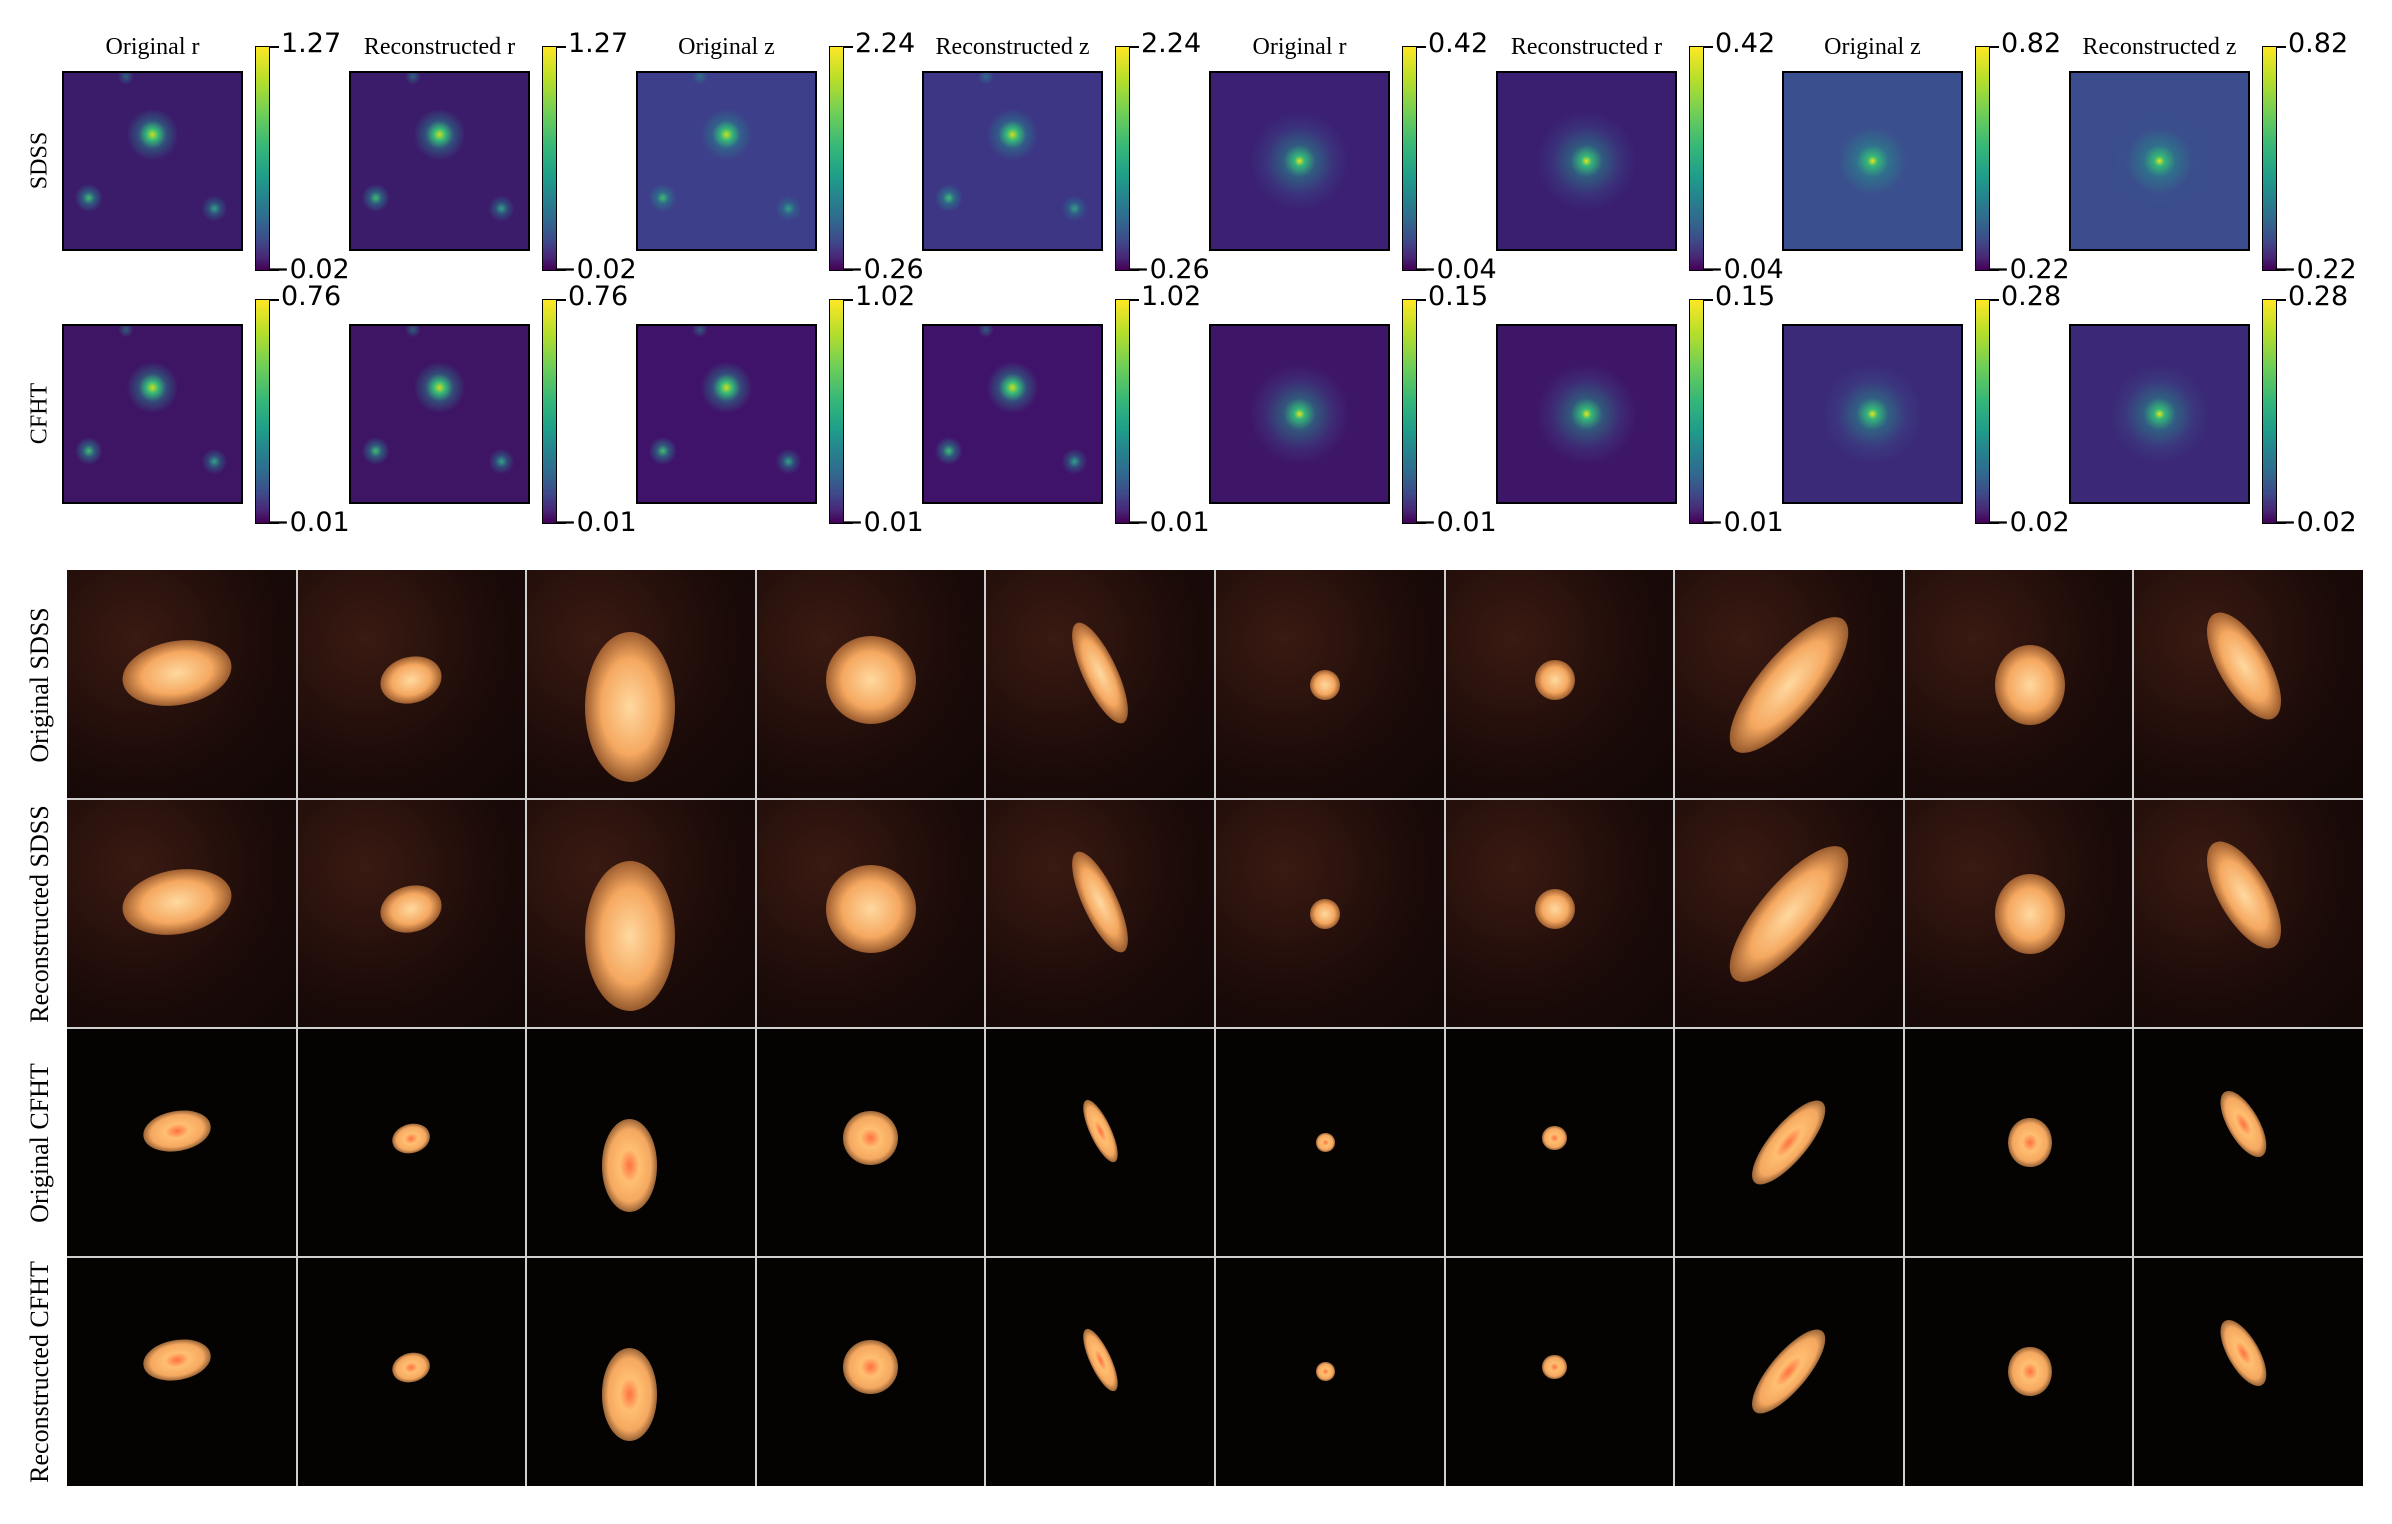  I want to click on colorbar-min-label: −0.26, so click(1168, 269).